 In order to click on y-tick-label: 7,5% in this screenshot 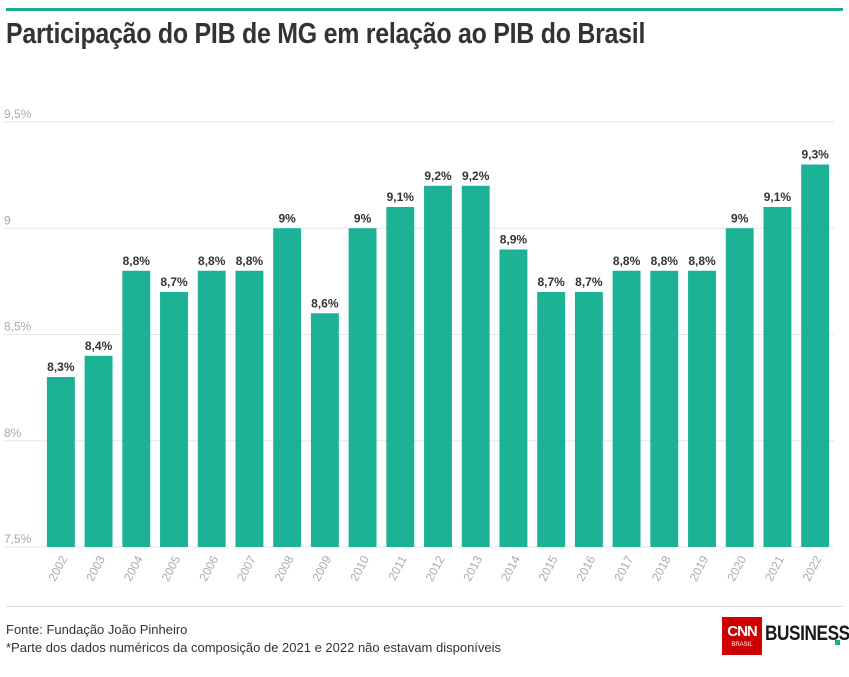, I will do `click(18, 539)`.